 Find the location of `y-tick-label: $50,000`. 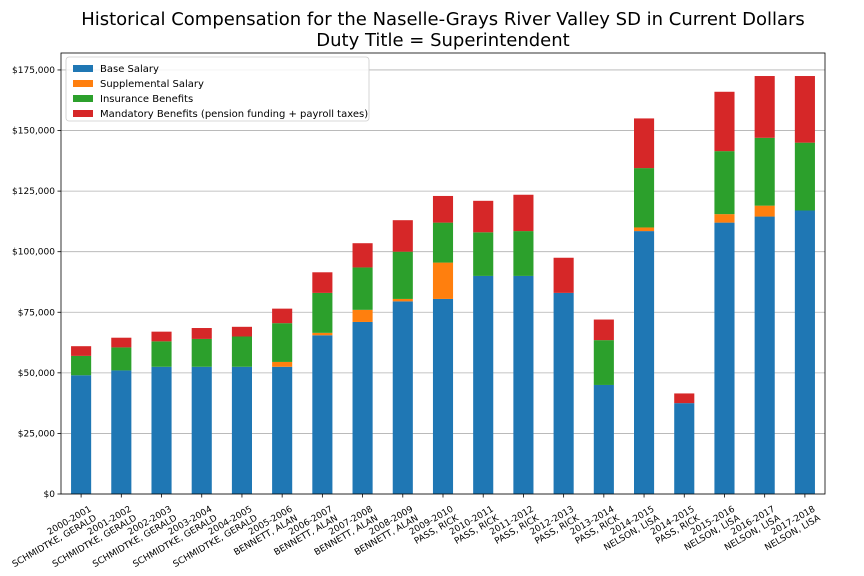

y-tick-label: $50,000 is located at coordinates (36, 374).